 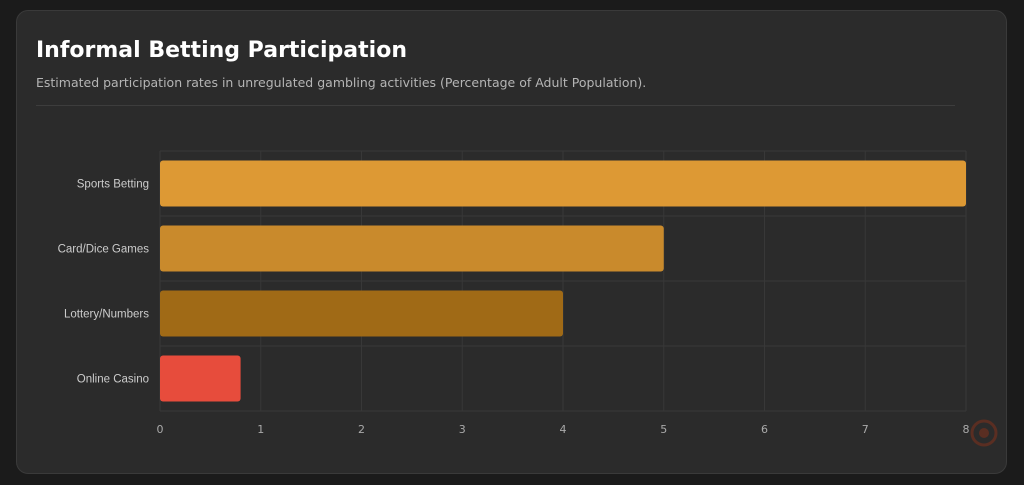 What do you see at coordinates (104, 250) in the screenshot?
I see `y-tick-label: Card/Dice Games` at bounding box center [104, 250].